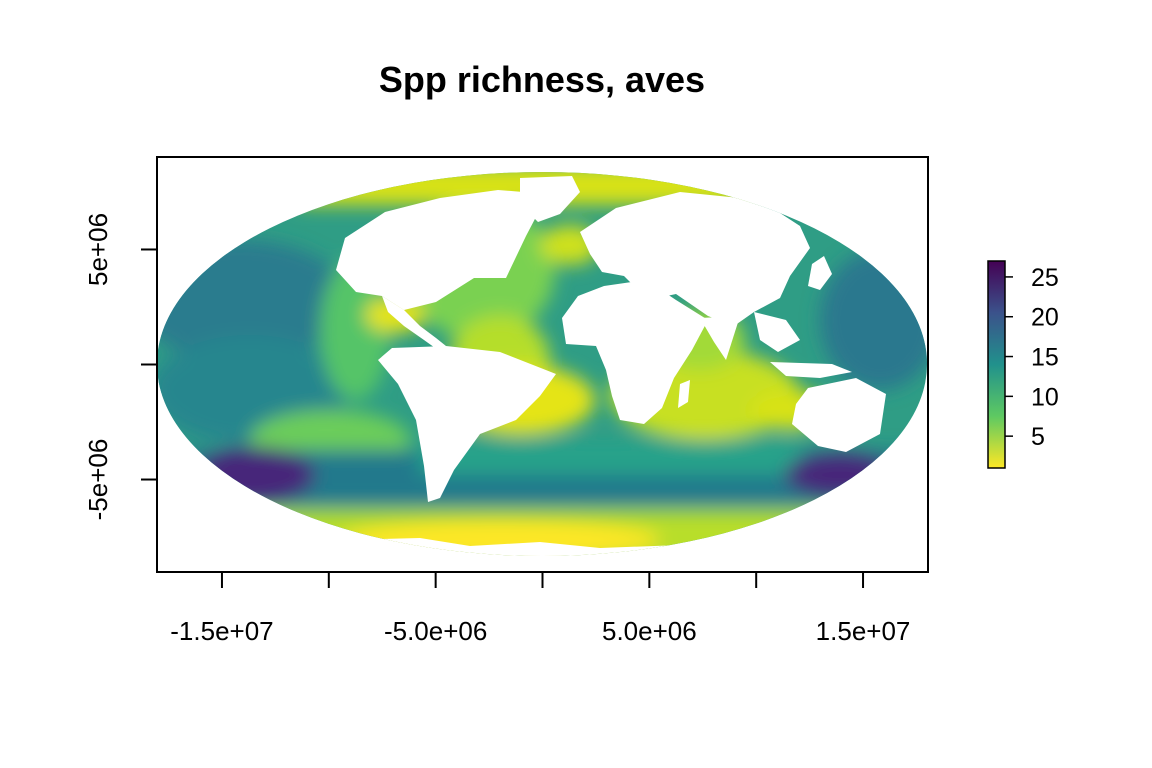 This screenshot has width=1152, height=768. I want to click on x-tick-label: -1.5e+07, so click(221, 631).